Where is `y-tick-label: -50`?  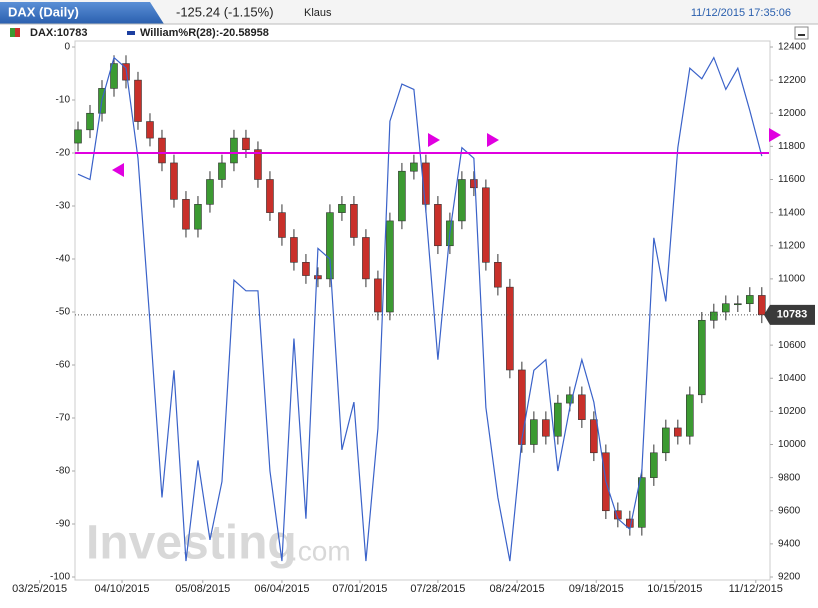 y-tick-label: -50 is located at coordinates (63, 312).